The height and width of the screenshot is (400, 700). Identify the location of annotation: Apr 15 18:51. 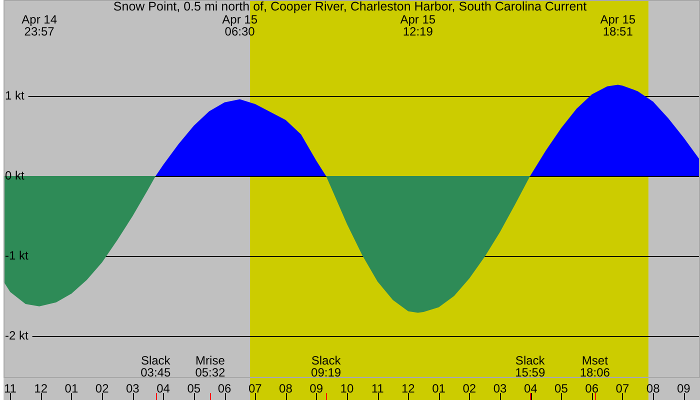
(618, 25).